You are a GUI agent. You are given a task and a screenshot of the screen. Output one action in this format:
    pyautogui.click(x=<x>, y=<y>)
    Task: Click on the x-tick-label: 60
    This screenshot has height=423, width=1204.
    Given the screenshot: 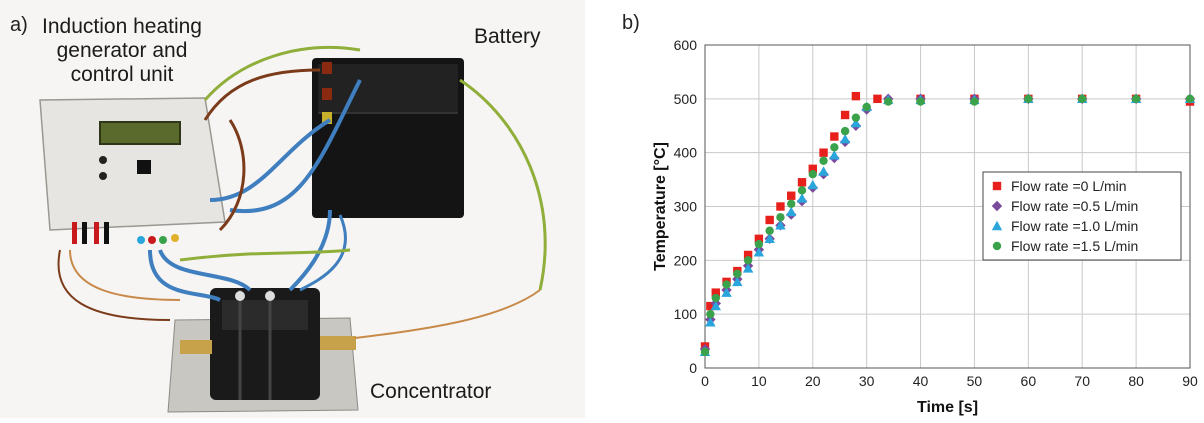 What is the action you would take?
    pyautogui.click(x=1029, y=381)
    